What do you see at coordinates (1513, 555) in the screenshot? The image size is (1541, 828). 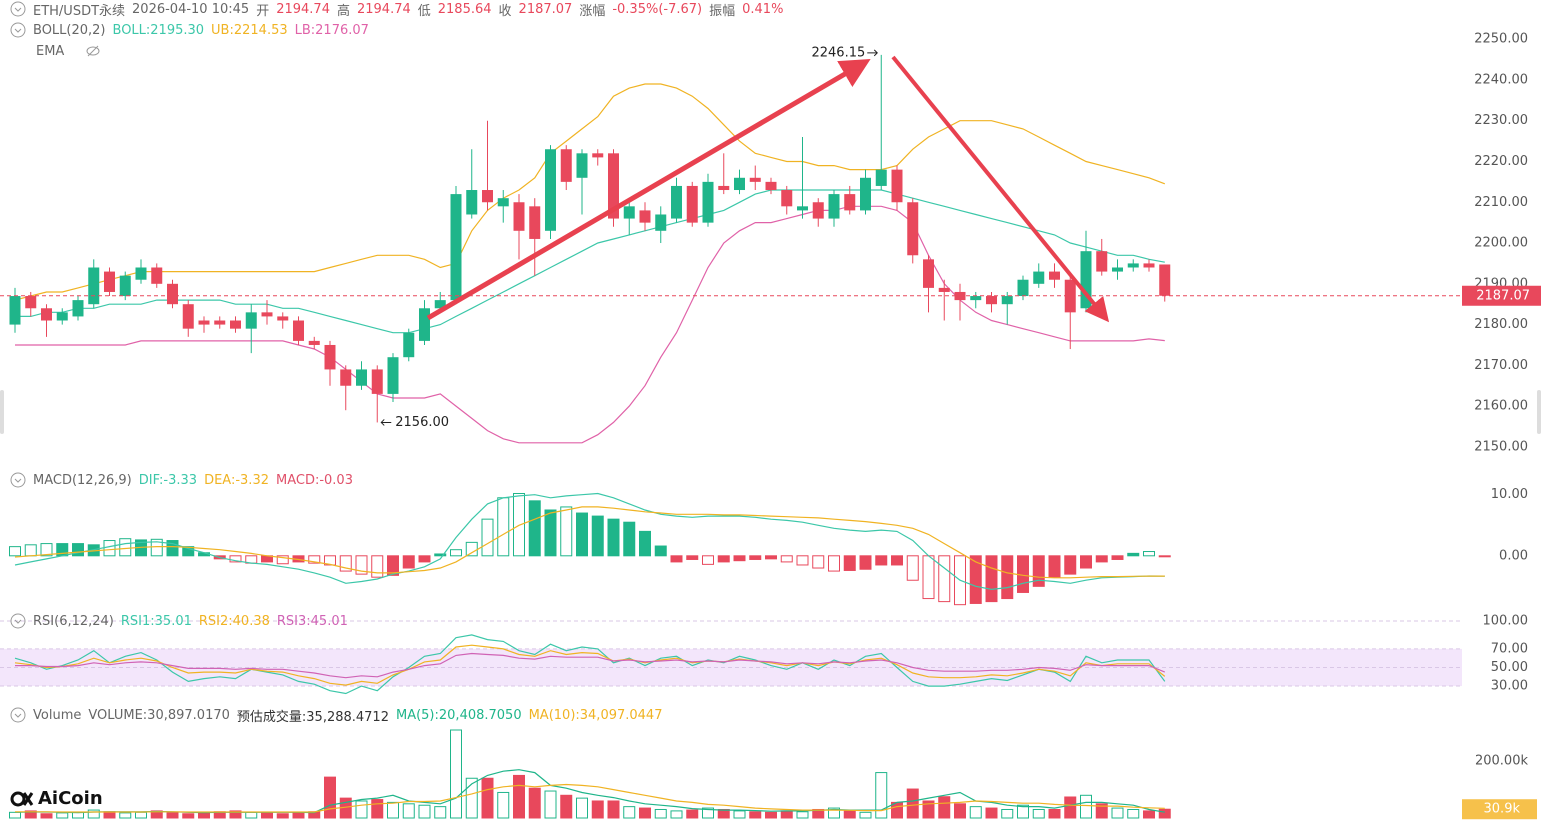 I see `y-tick-label: 0.00` at bounding box center [1513, 555].